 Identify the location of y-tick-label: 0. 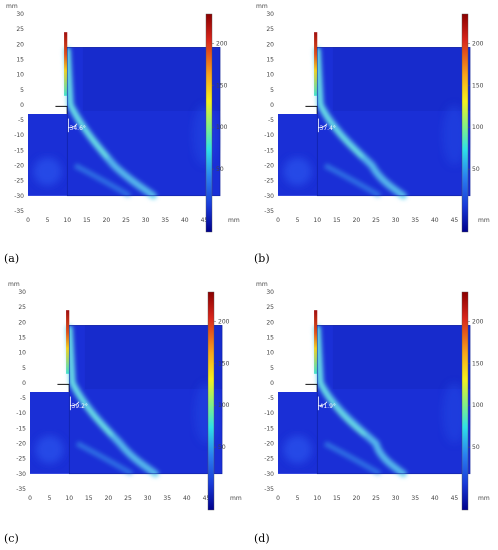
(22, 105).